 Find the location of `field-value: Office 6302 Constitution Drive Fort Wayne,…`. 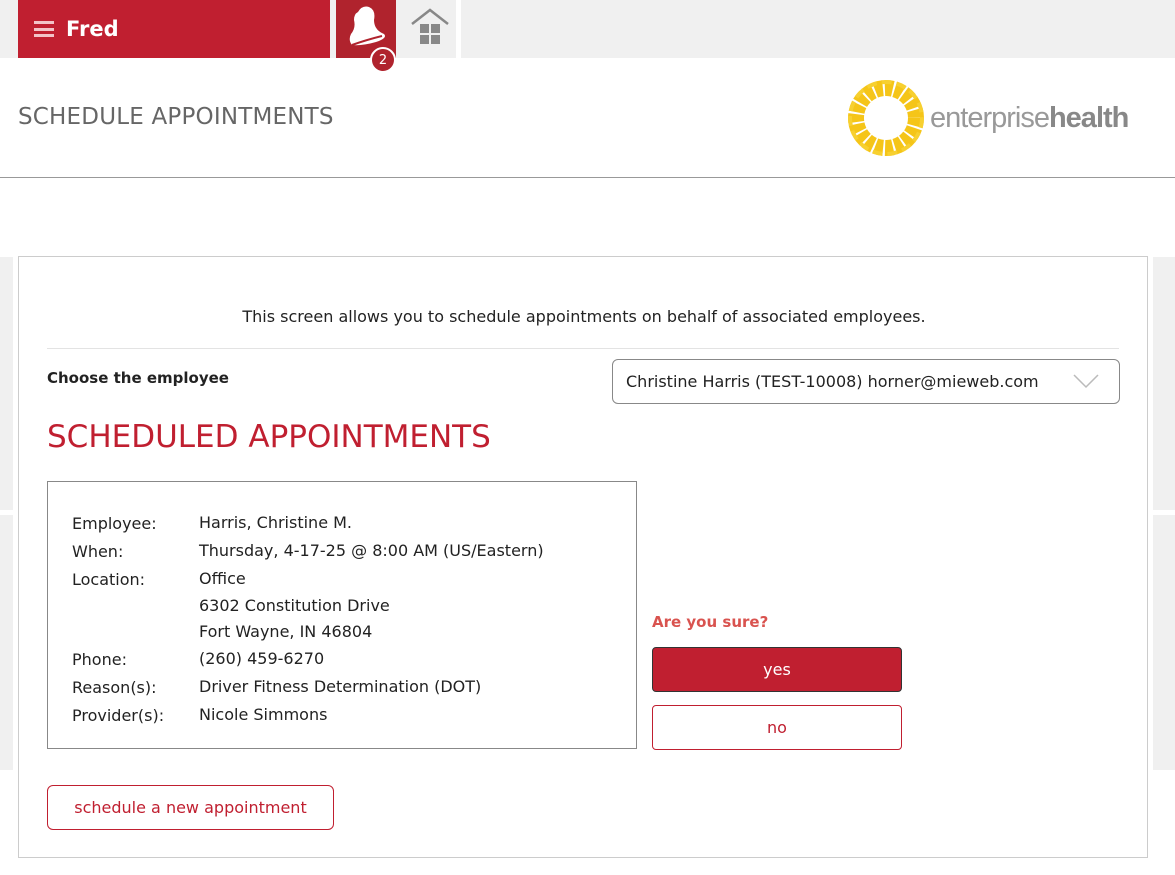

field-value: Office 6302 Constitution Drive Fort Wayne,… is located at coordinates (294, 606).